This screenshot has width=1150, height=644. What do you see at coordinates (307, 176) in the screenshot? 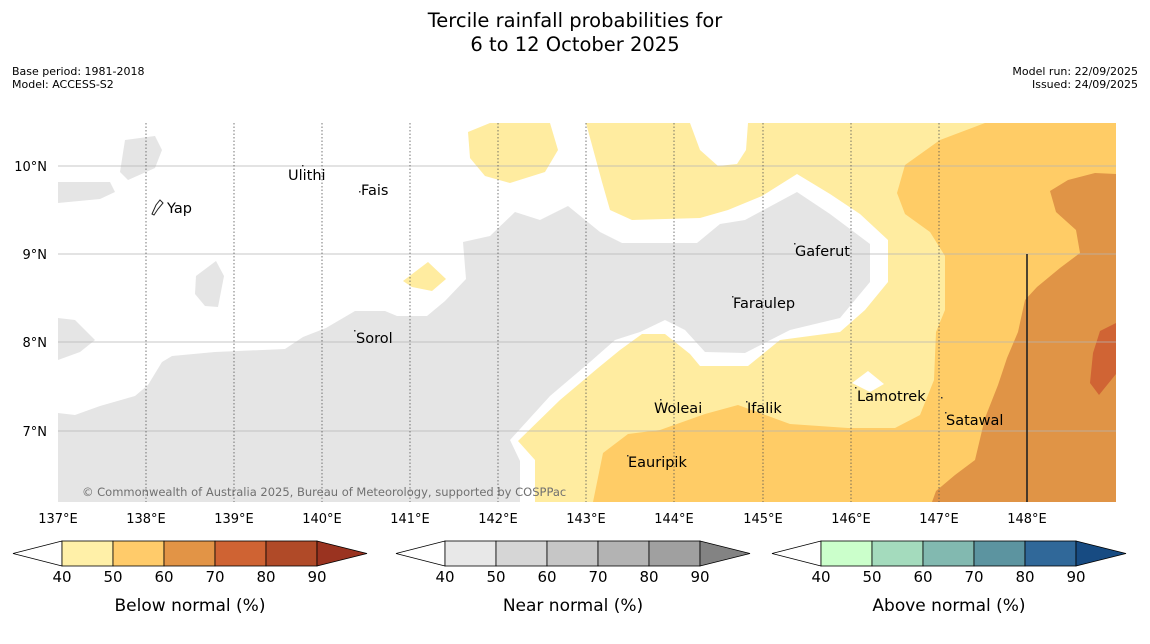
I see `place-label-ulithi: Ulithi` at bounding box center [307, 176].